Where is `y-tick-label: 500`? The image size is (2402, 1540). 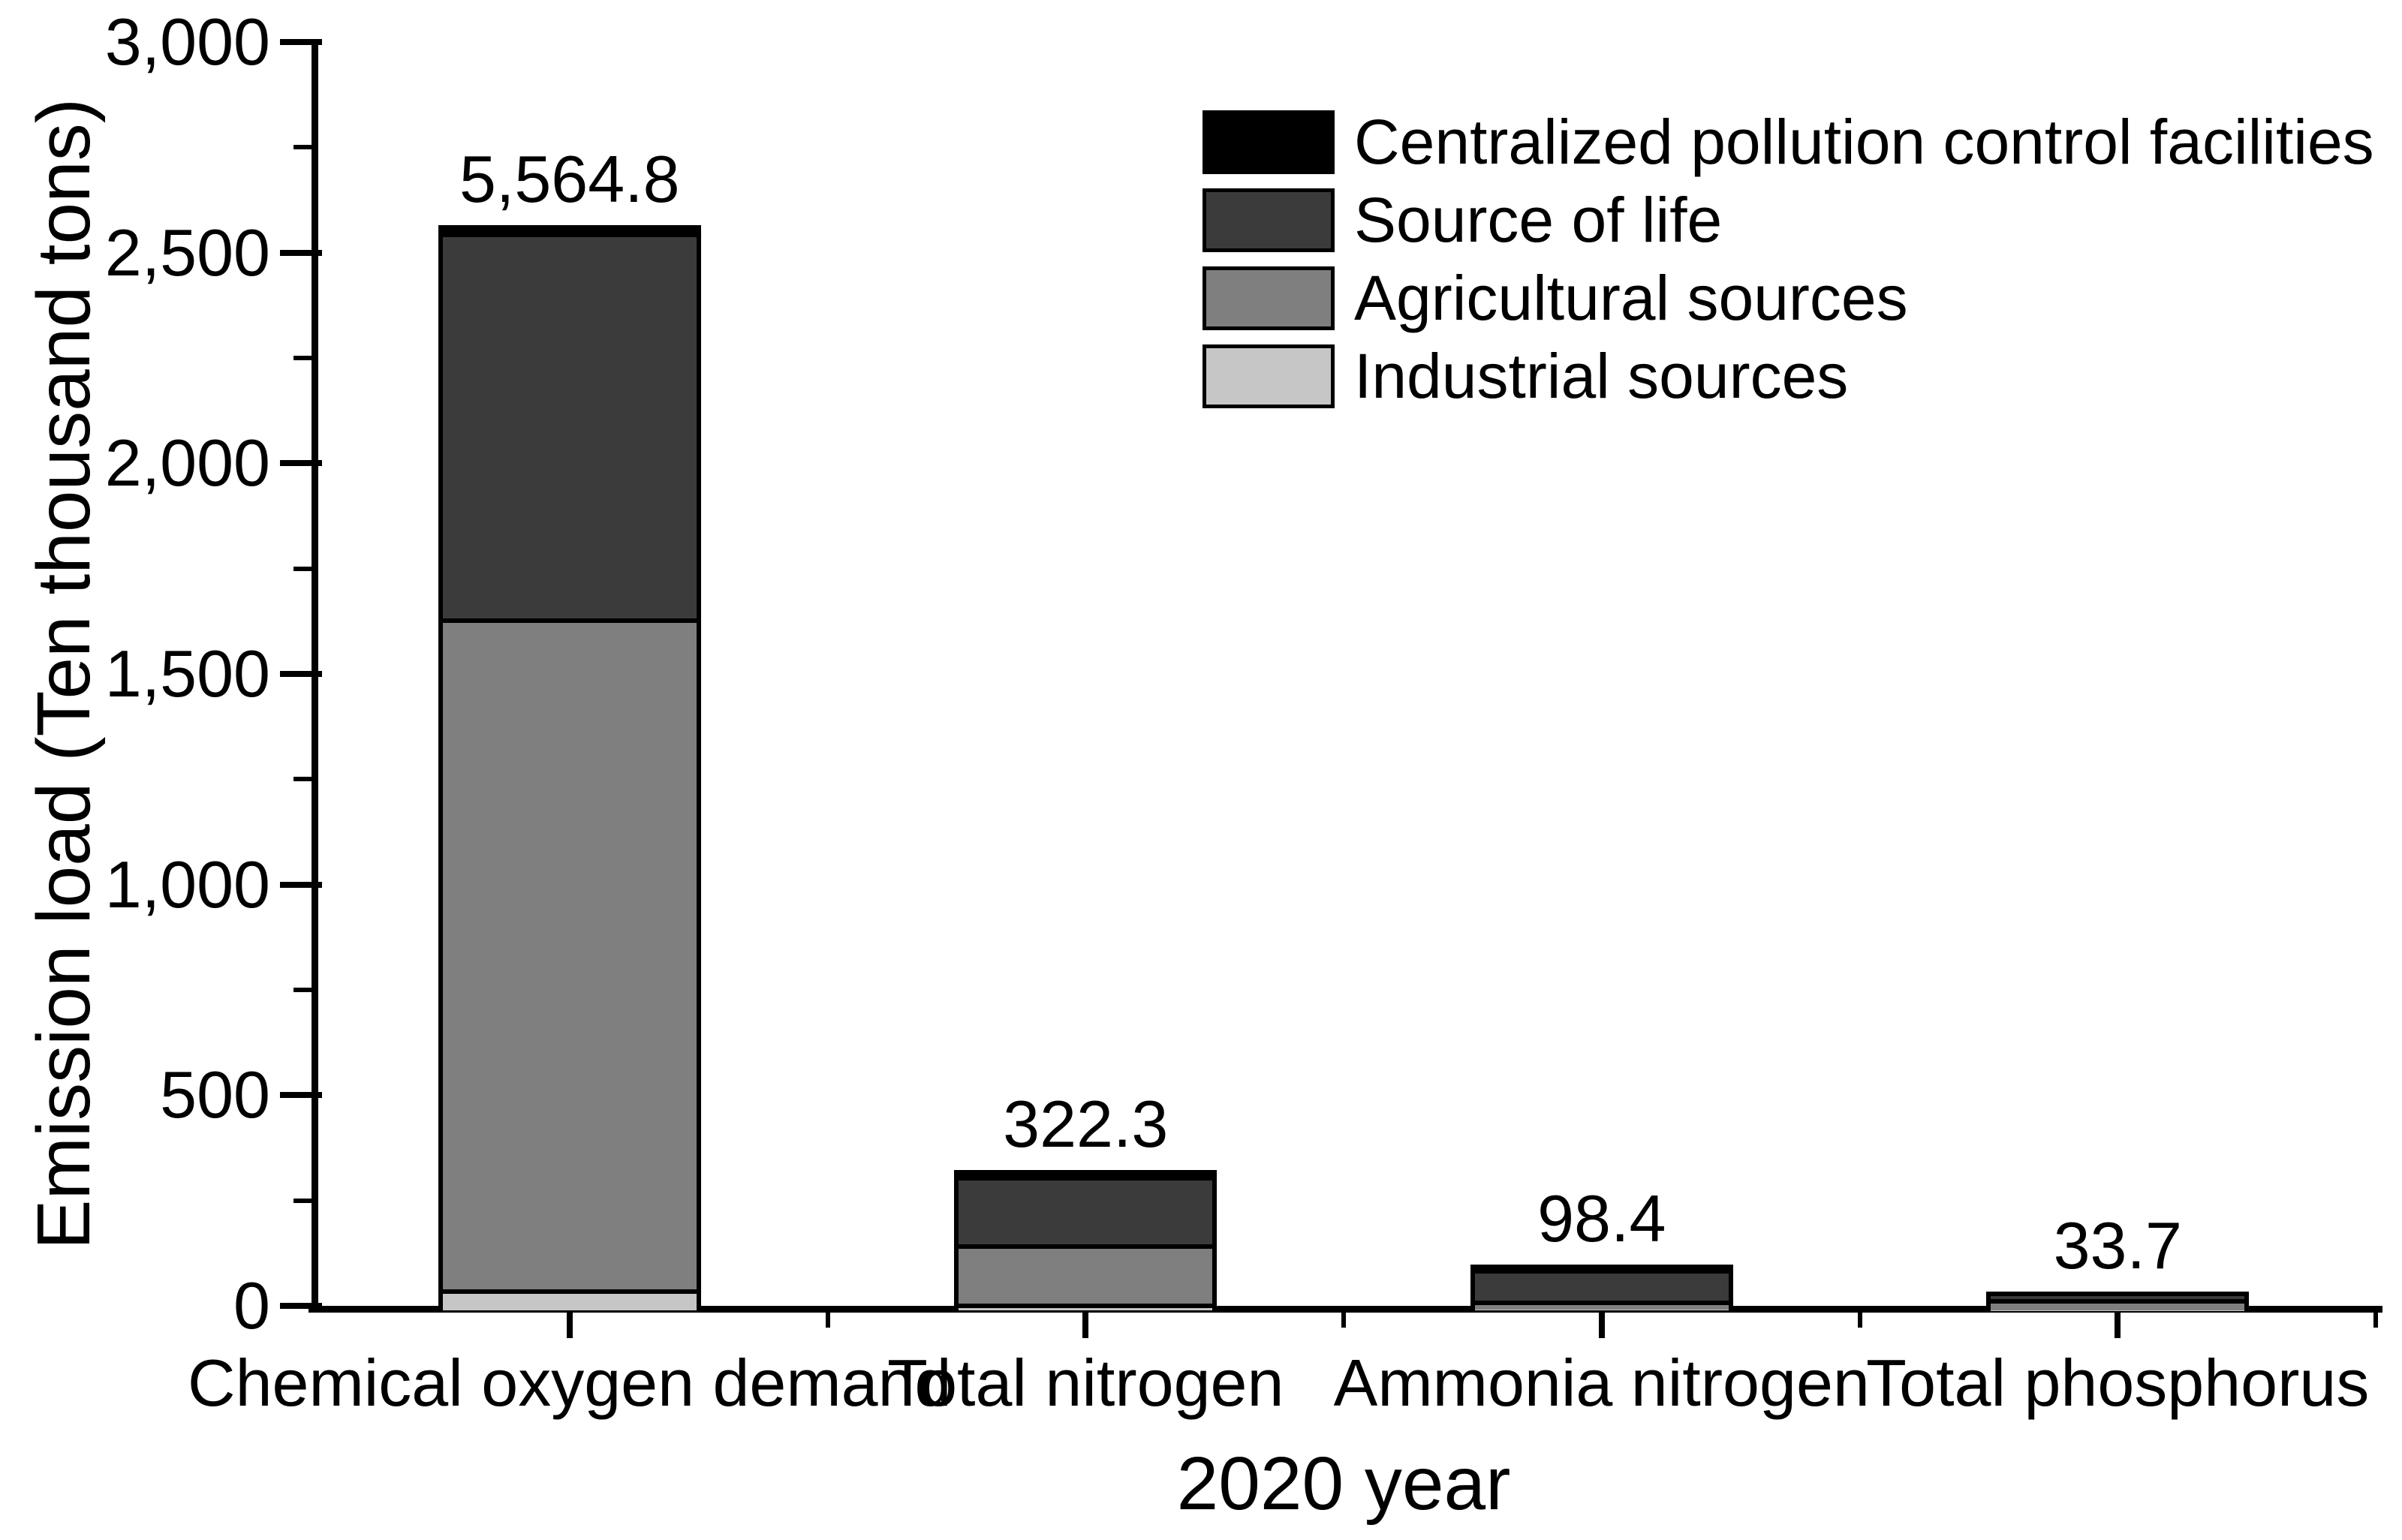
y-tick-label: 500 is located at coordinates (215, 1094).